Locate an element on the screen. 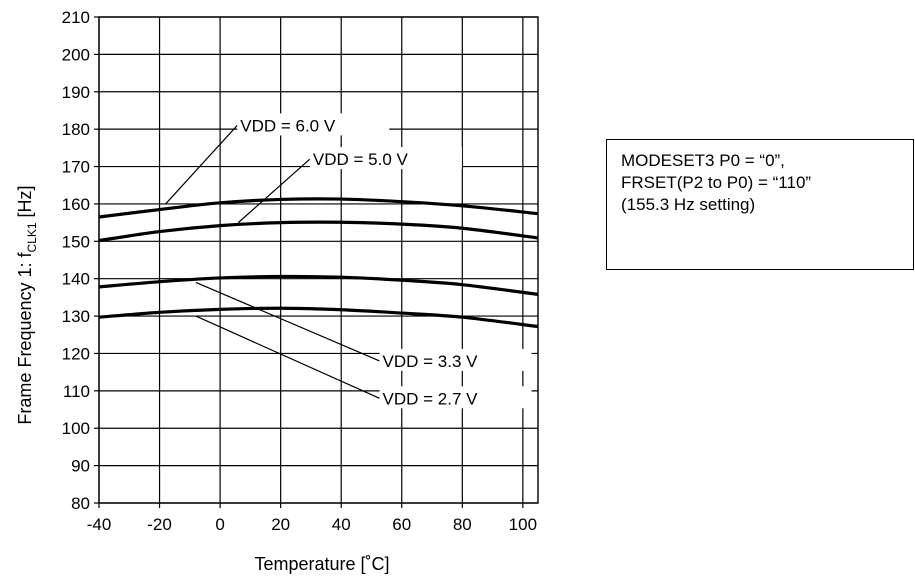  x-axis-title: Temperature [˚C] is located at coordinates (321, 564).